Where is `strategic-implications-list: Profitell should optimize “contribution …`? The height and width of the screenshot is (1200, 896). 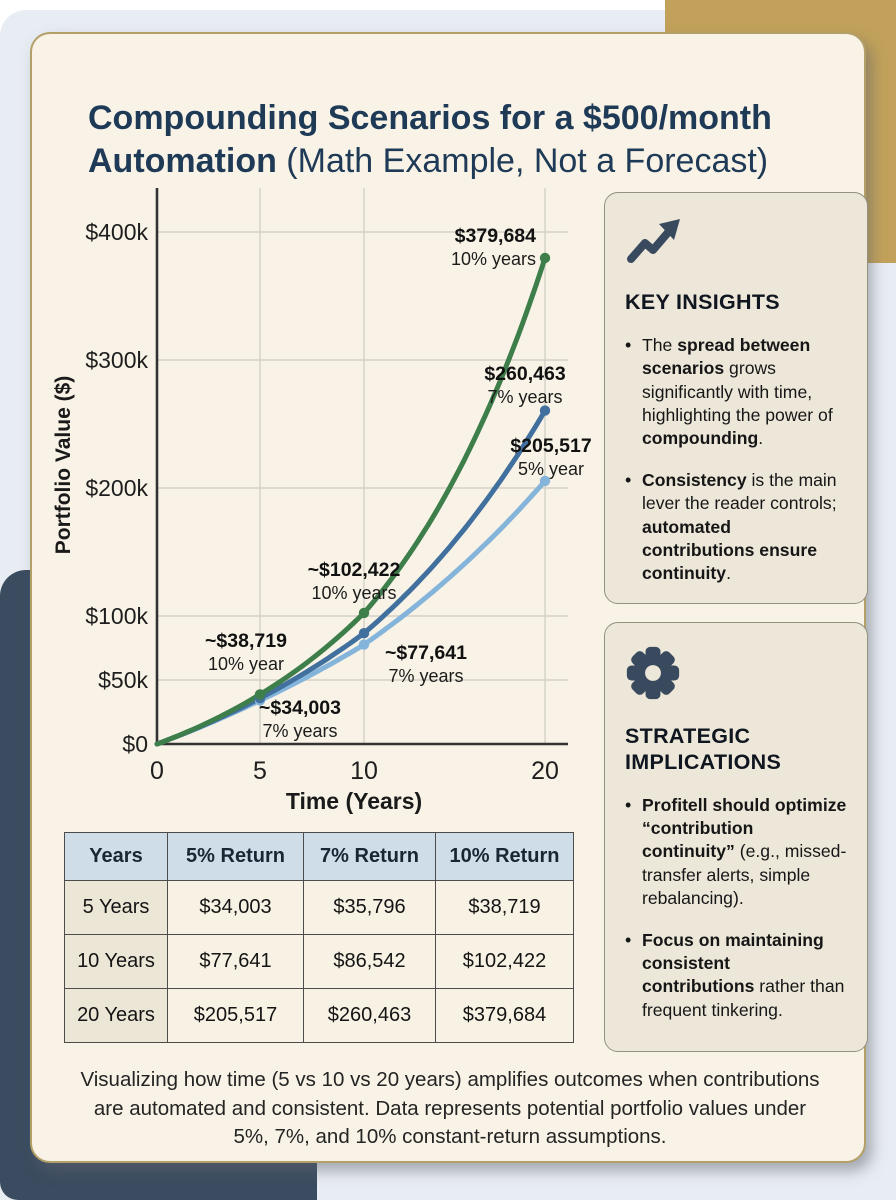 strategic-implications-list: Profitell should optimize “contribution … is located at coordinates (736, 908).